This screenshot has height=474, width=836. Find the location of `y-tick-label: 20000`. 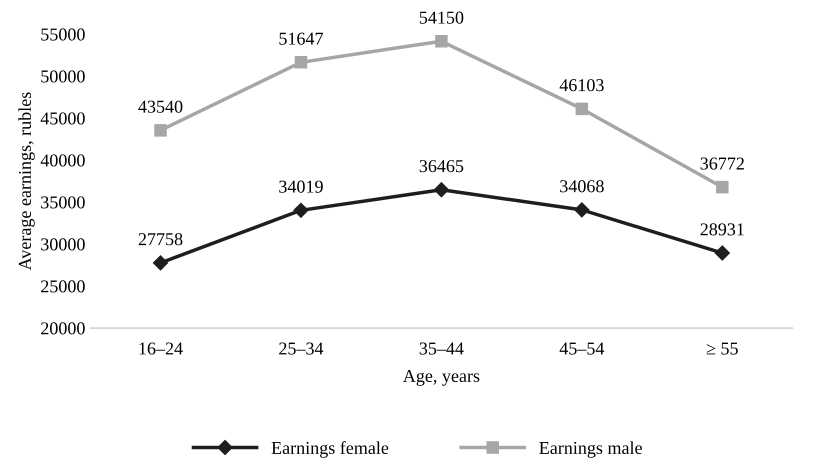

y-tick-label: 20000 is located at coordinates (63, 328).